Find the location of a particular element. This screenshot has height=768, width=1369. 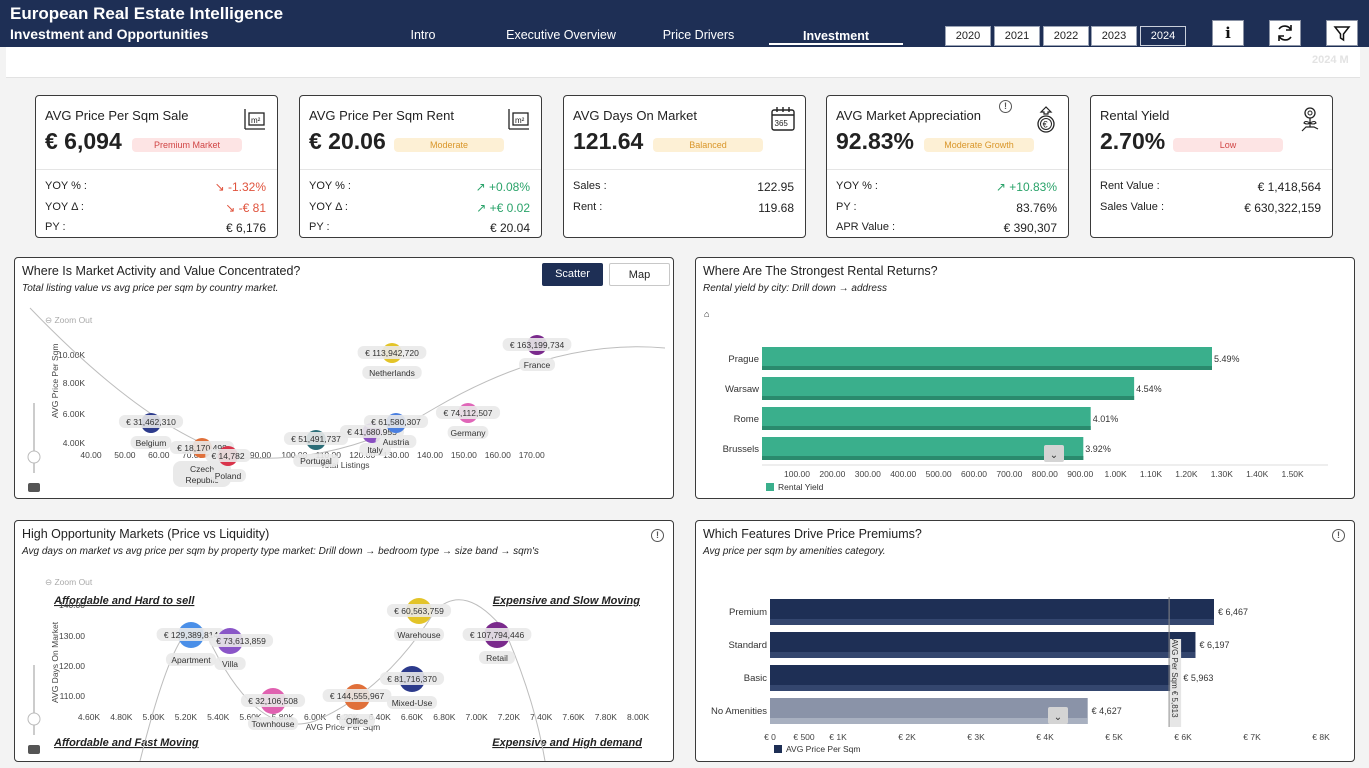

year-2023-button: 2023 is located at coordinates (1114, 36).